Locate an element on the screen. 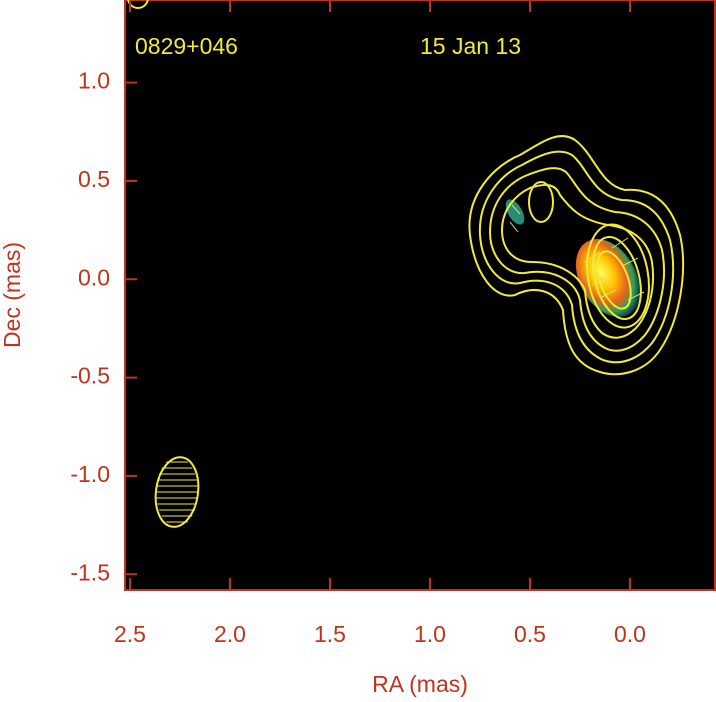  y-axis-label: Dec (mas) is located at coordinates (12, 295).